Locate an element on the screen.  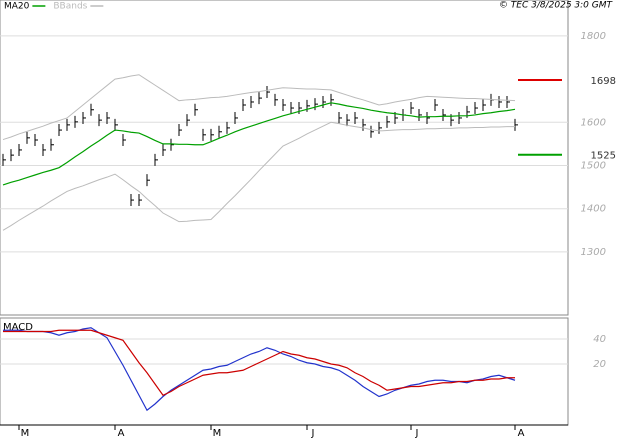
y-tick-label: 20 is located at coordinates (599, 364).